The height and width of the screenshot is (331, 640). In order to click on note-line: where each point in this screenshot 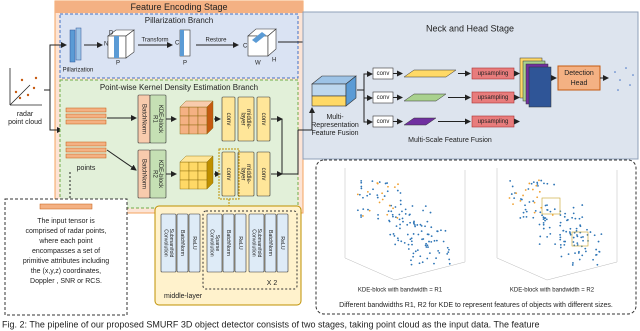, I will do `click(65, 241)`.